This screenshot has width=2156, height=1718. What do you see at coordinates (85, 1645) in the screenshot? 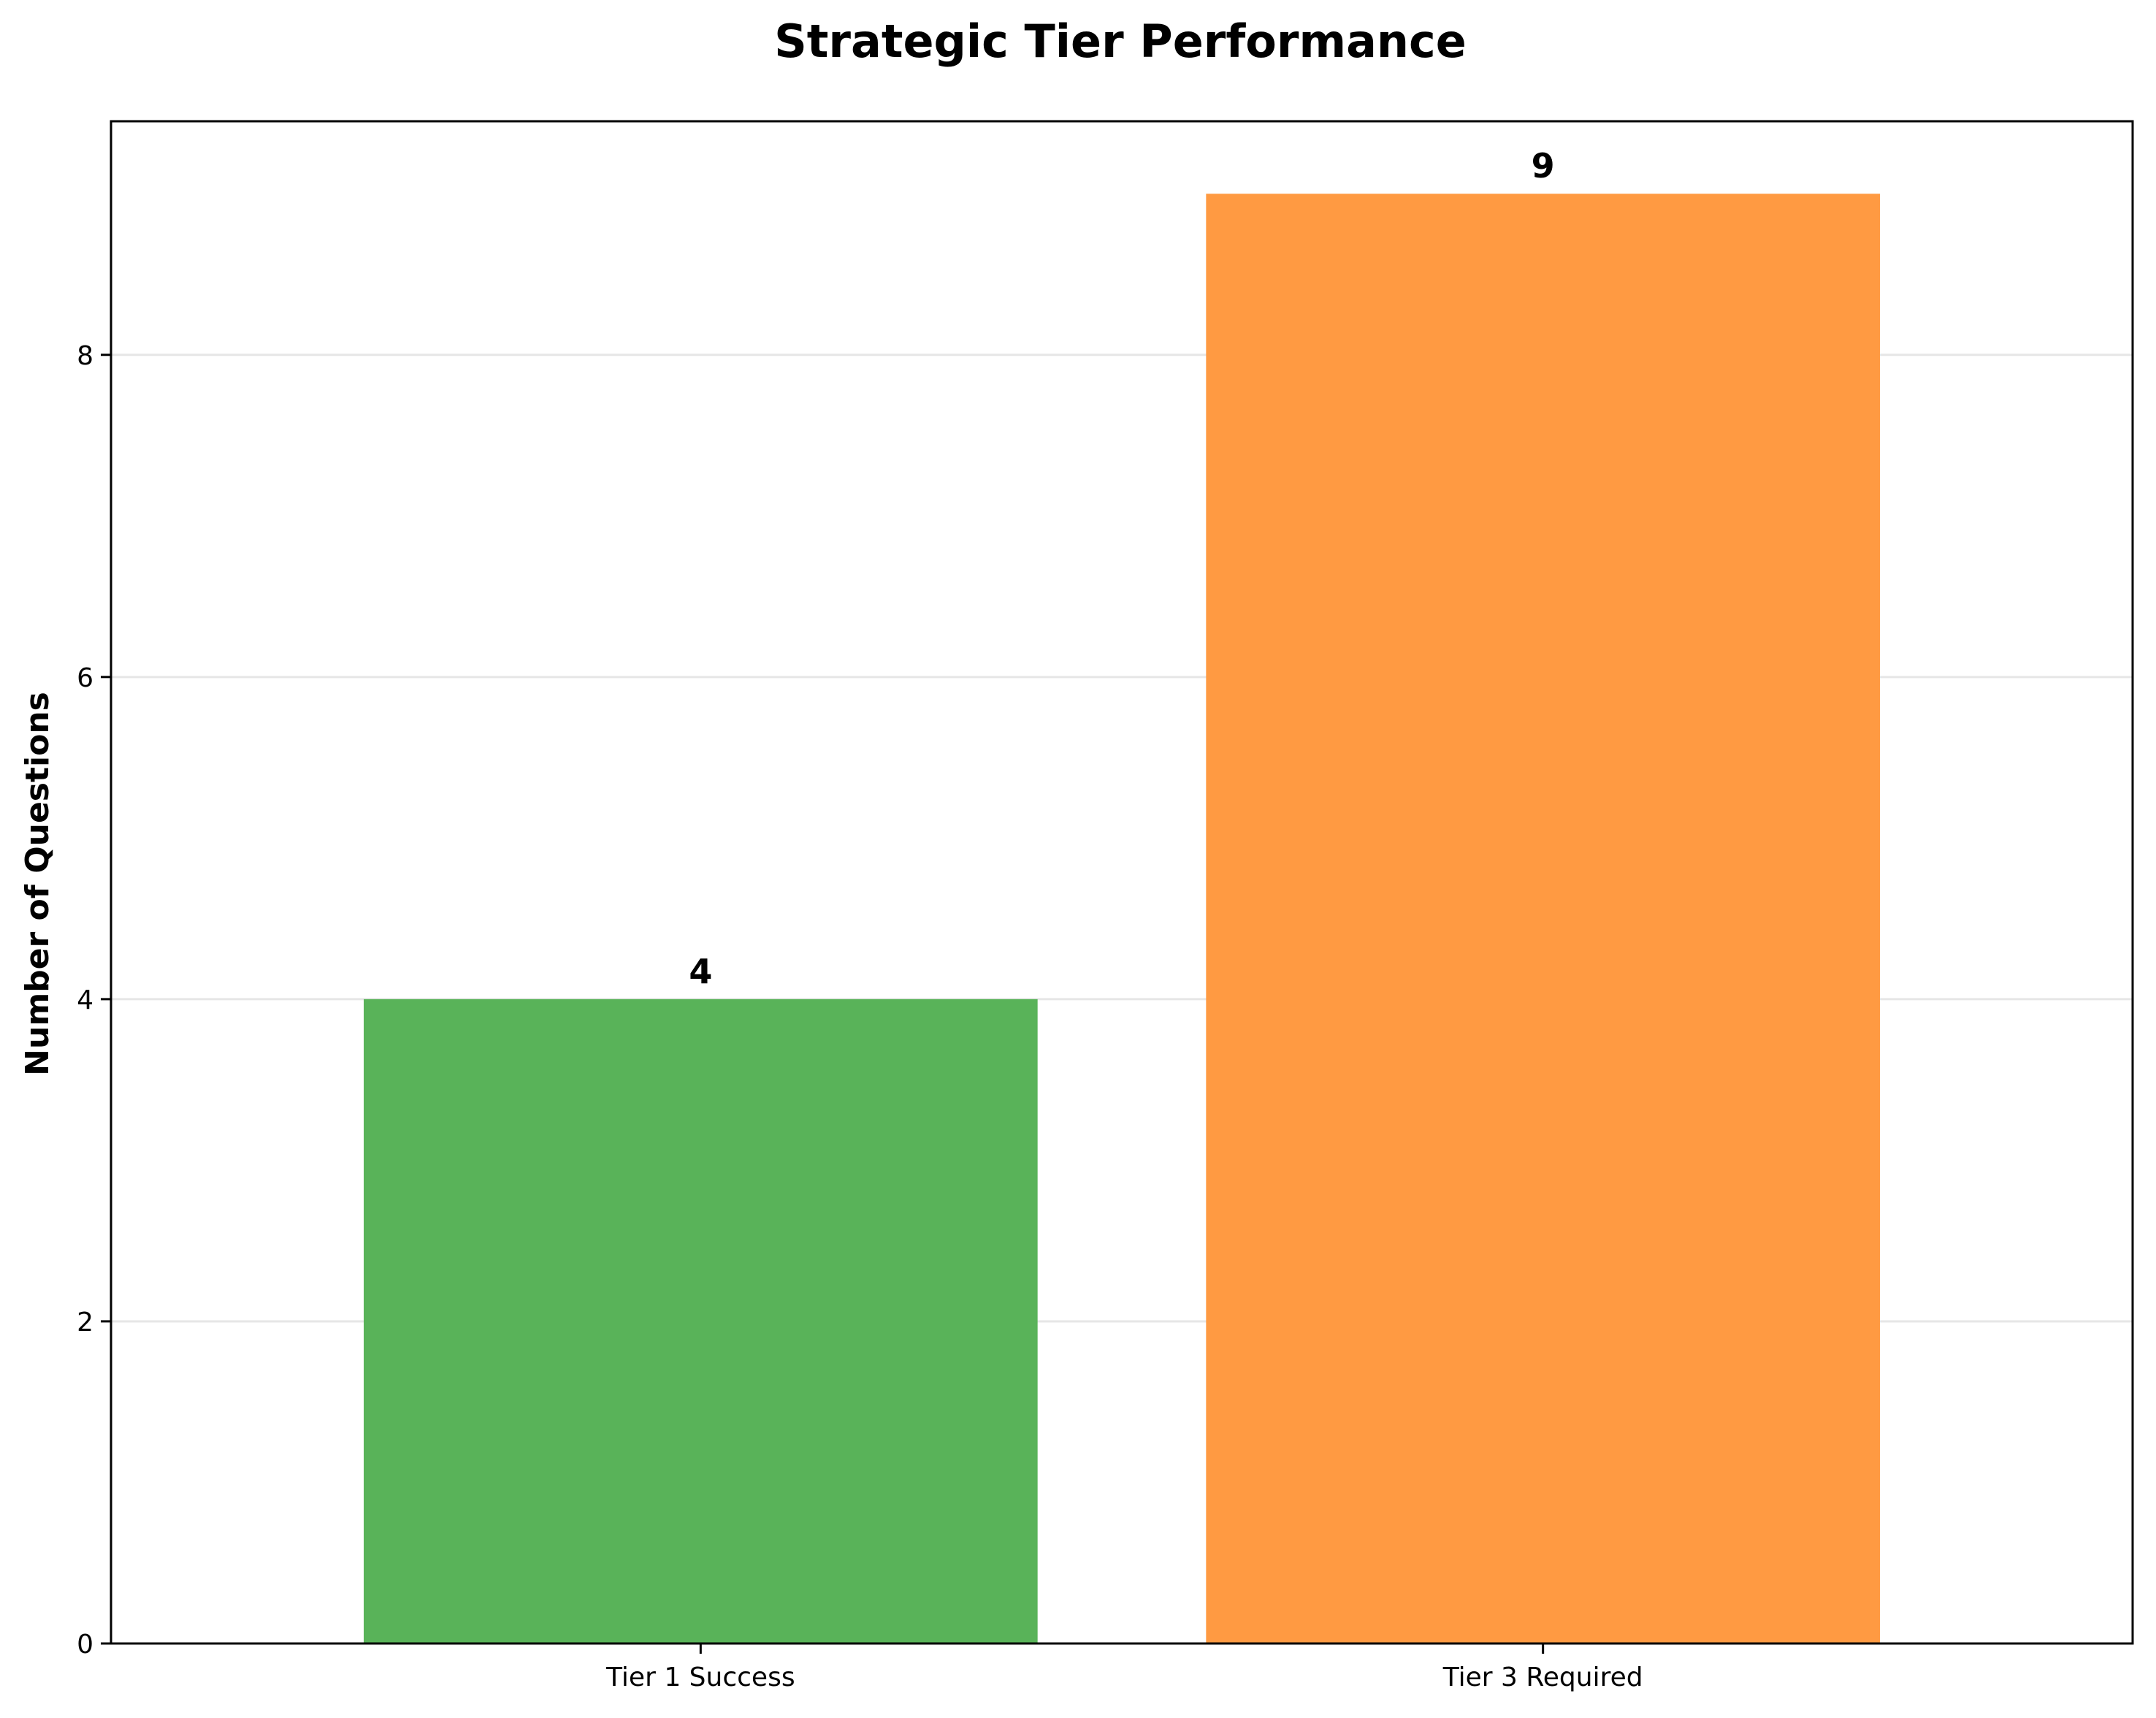
I see `y-tick-label: 0` at bounding box center [85, 1645].